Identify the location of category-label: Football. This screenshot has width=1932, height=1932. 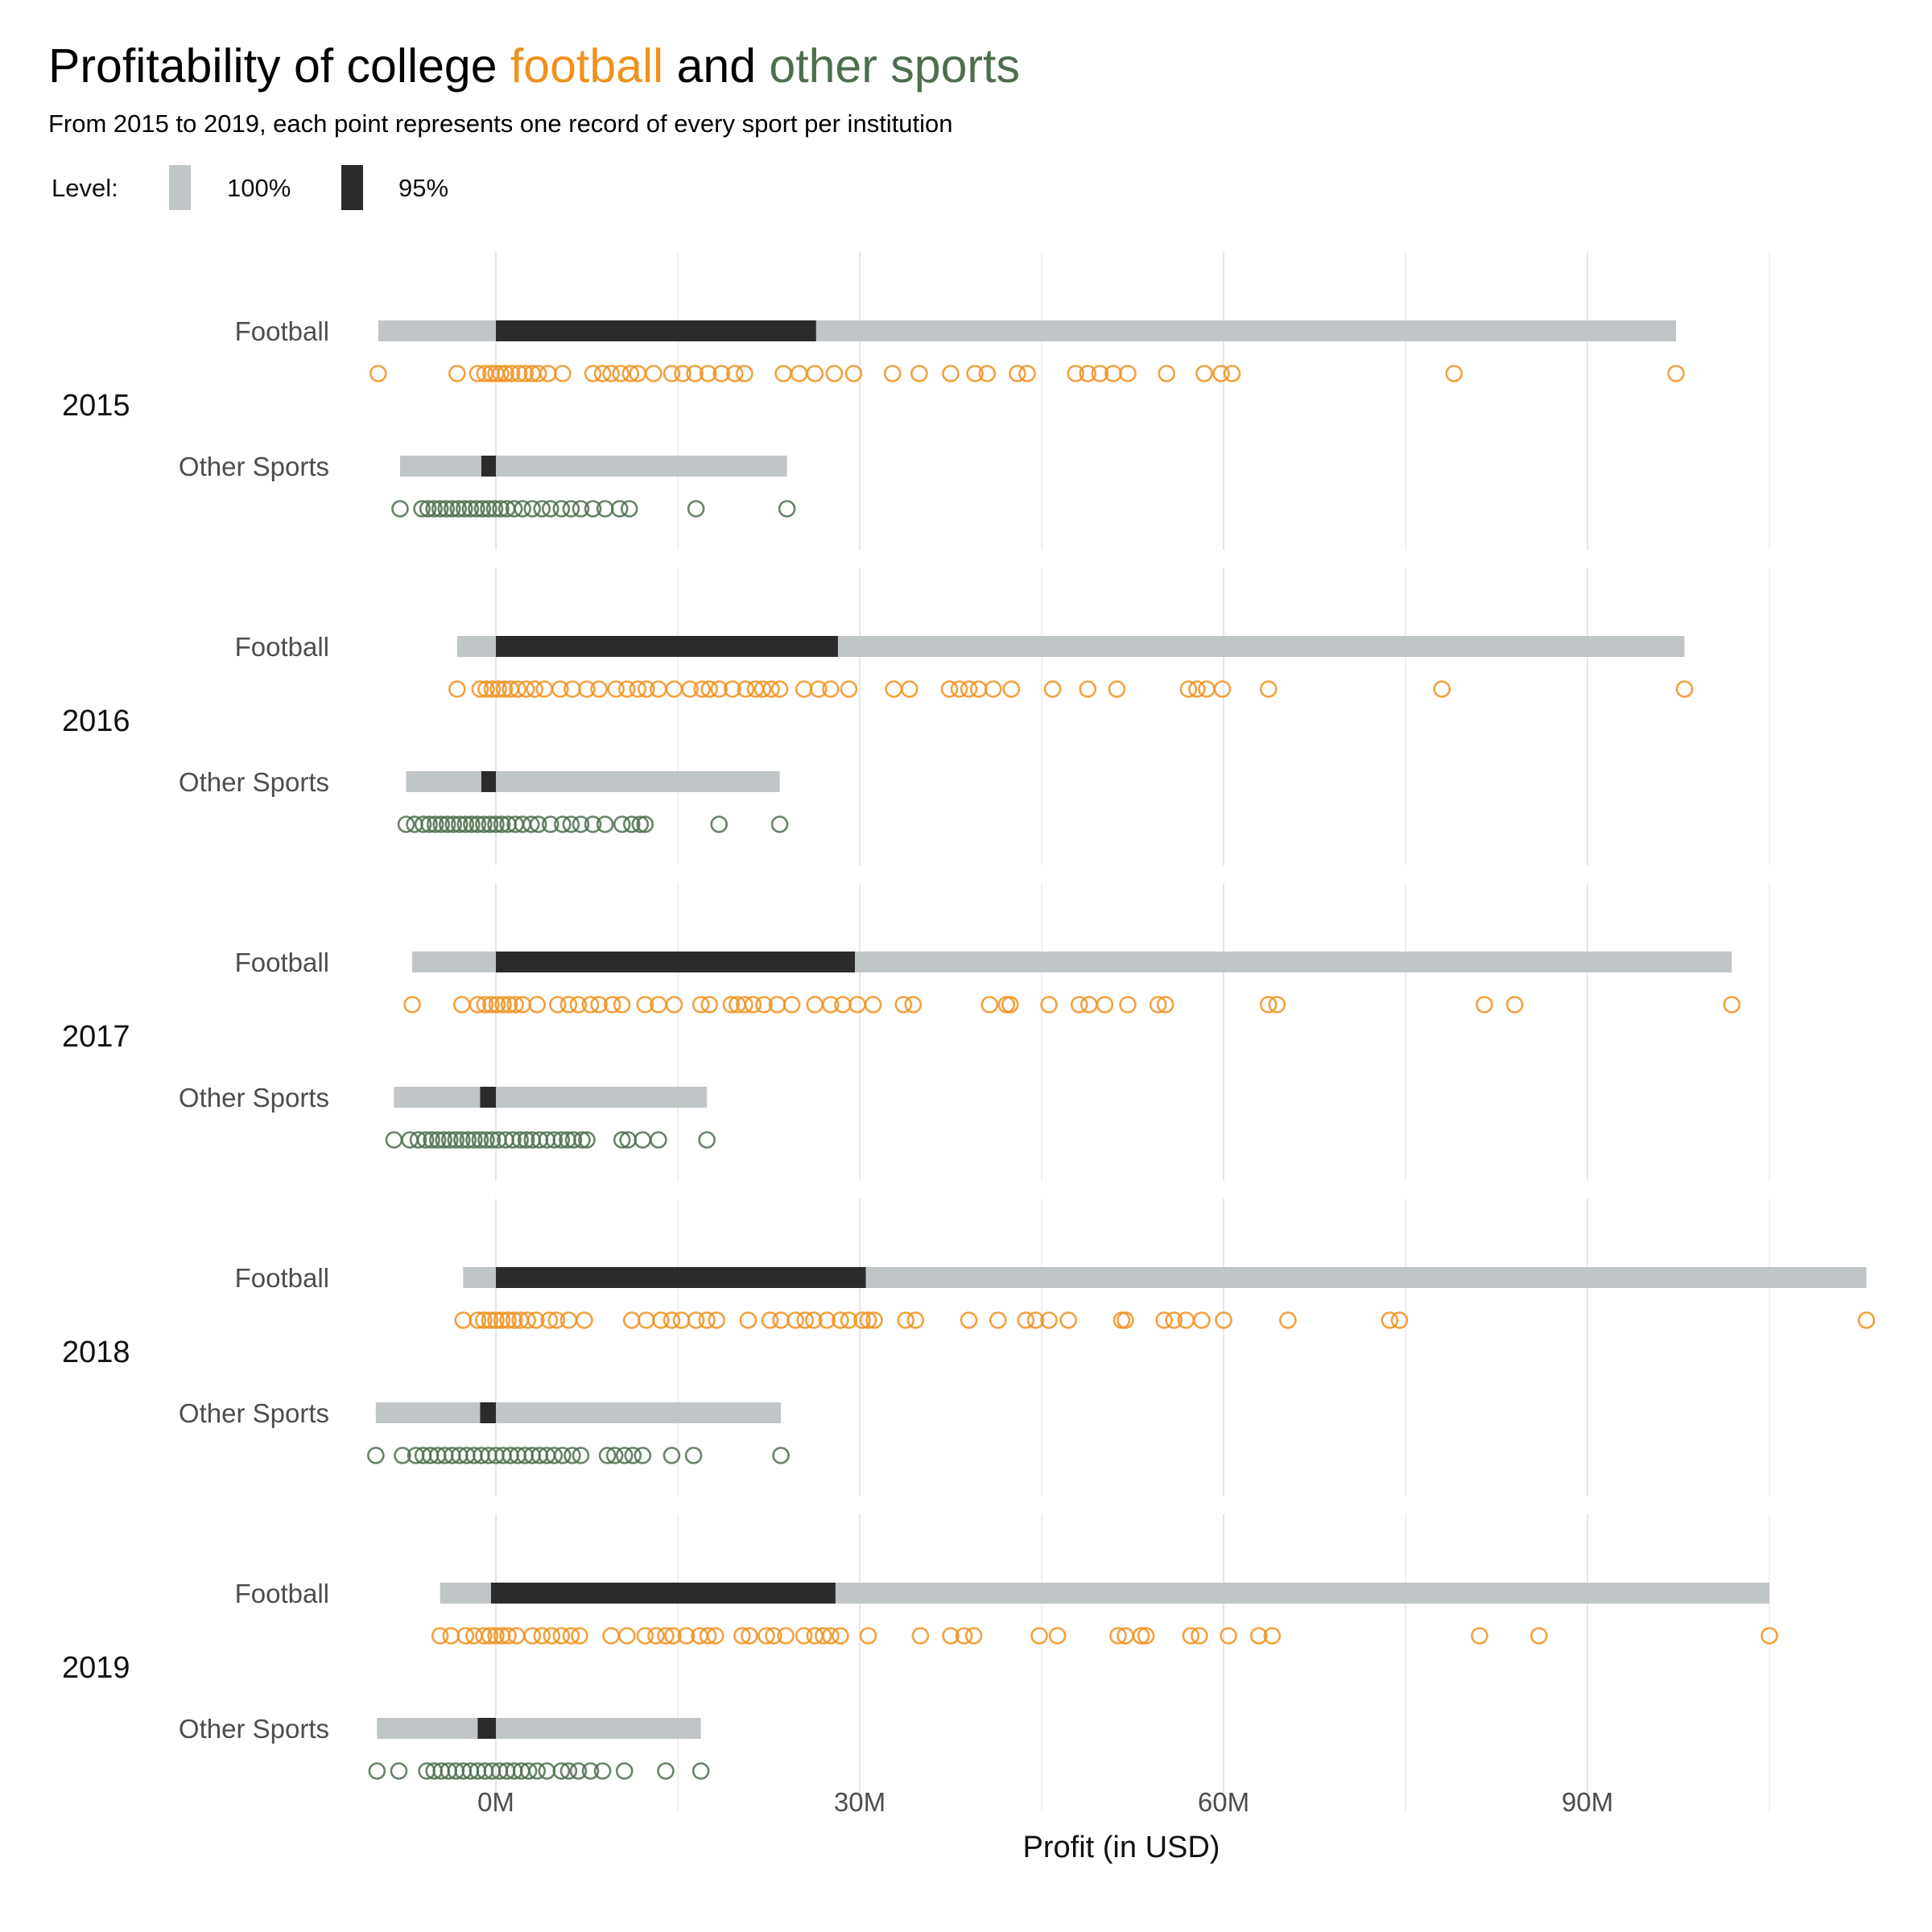
(282, 647).